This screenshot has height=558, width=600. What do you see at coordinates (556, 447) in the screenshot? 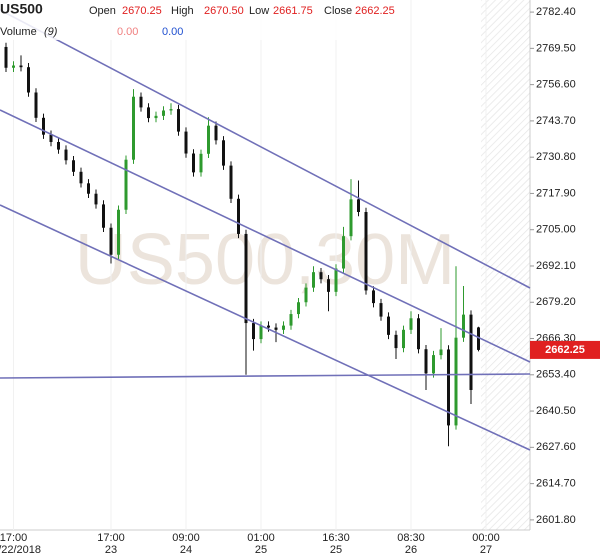
I see `y-tick-label: 2627.60` at bounding box center [556, 447].